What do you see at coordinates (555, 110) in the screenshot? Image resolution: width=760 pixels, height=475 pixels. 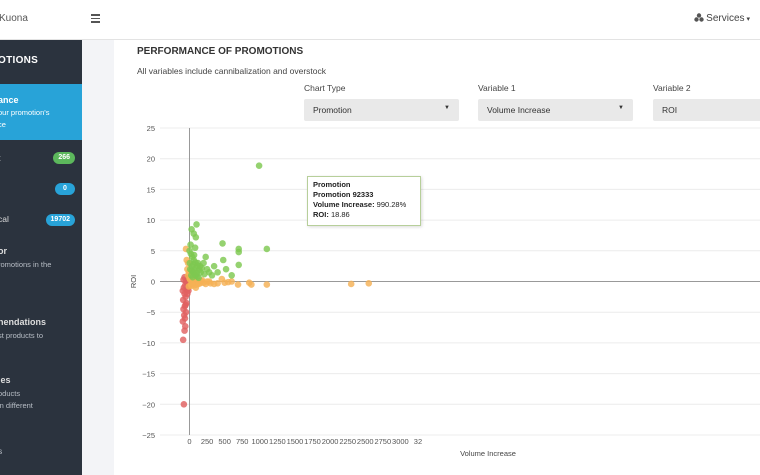 I see `variable1-select: Volume Increase ▼` at bounding box center [555, 110].